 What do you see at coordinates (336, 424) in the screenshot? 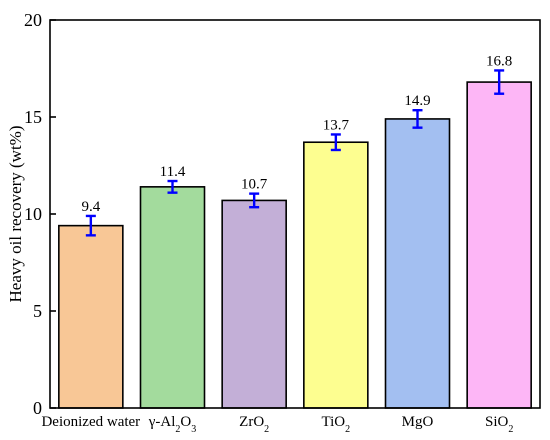
I see `x-tick-label-3: TiO2` at bounding box center [336, 424].